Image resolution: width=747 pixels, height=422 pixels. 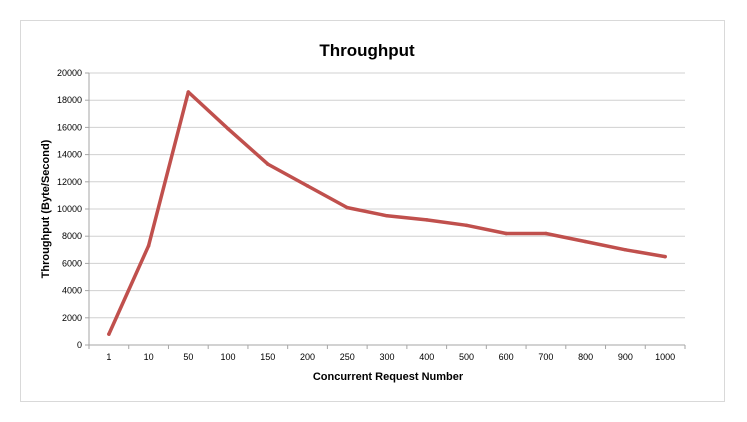 What do you see at coordinates (79, 345) in the screenshot?
I see `y-tick-label: 0` at bounding box center [79, 345].